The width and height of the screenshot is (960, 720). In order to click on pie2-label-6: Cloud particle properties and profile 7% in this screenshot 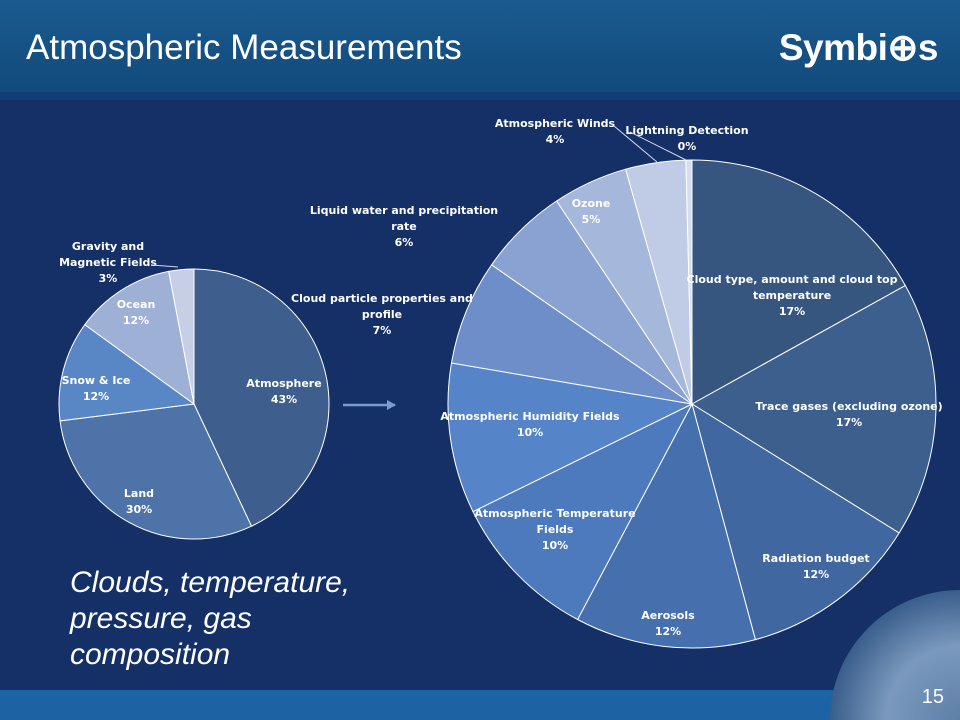, I will do `click(382, 314)`.